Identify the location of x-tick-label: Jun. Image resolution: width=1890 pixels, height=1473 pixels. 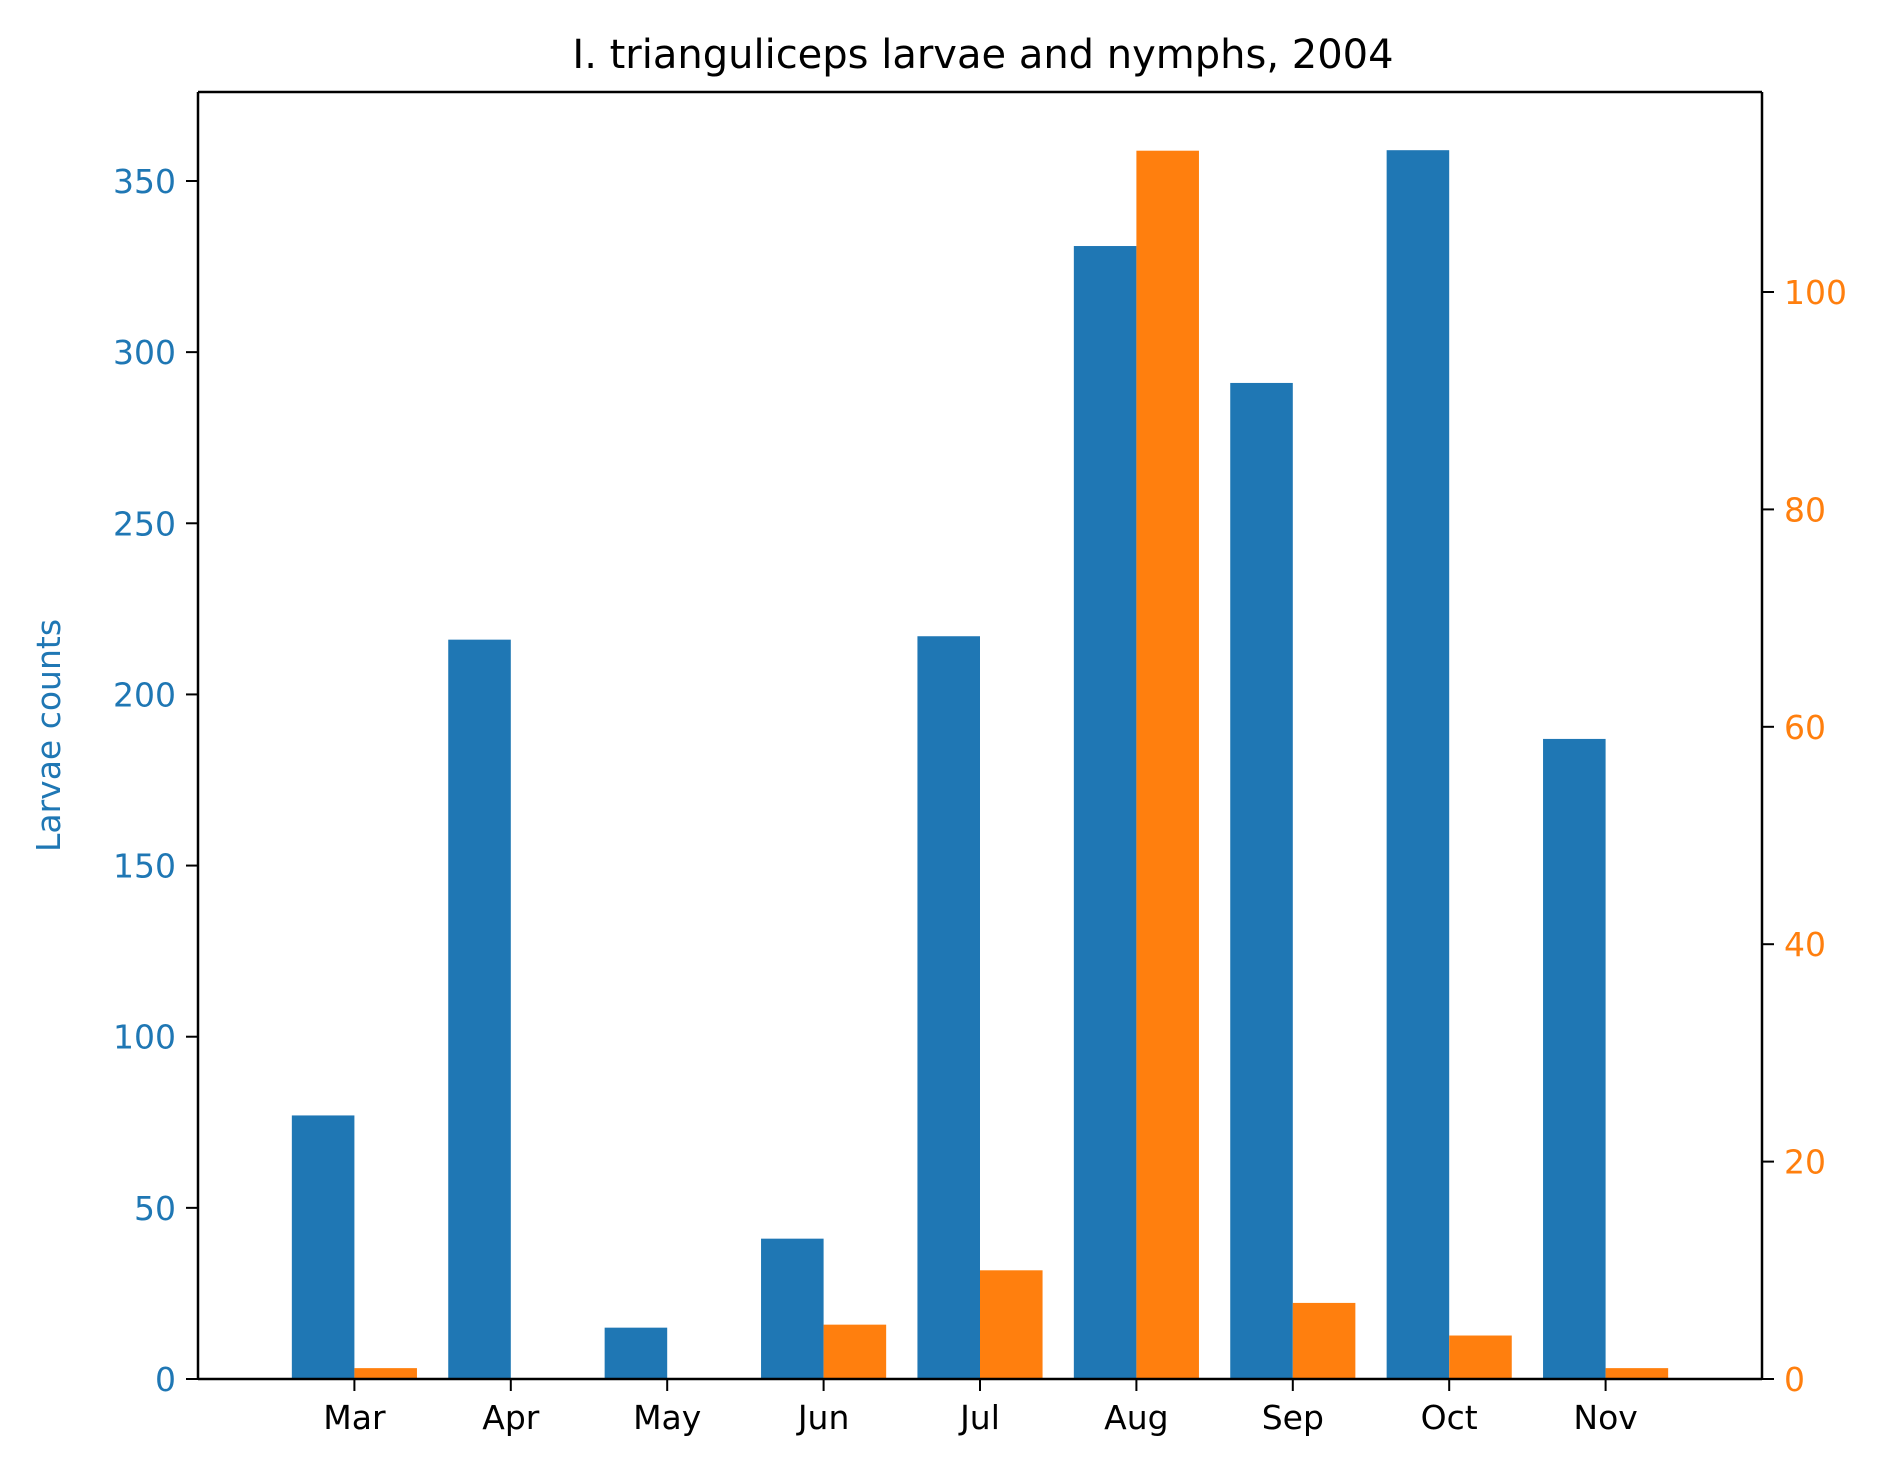
(823, 1417).